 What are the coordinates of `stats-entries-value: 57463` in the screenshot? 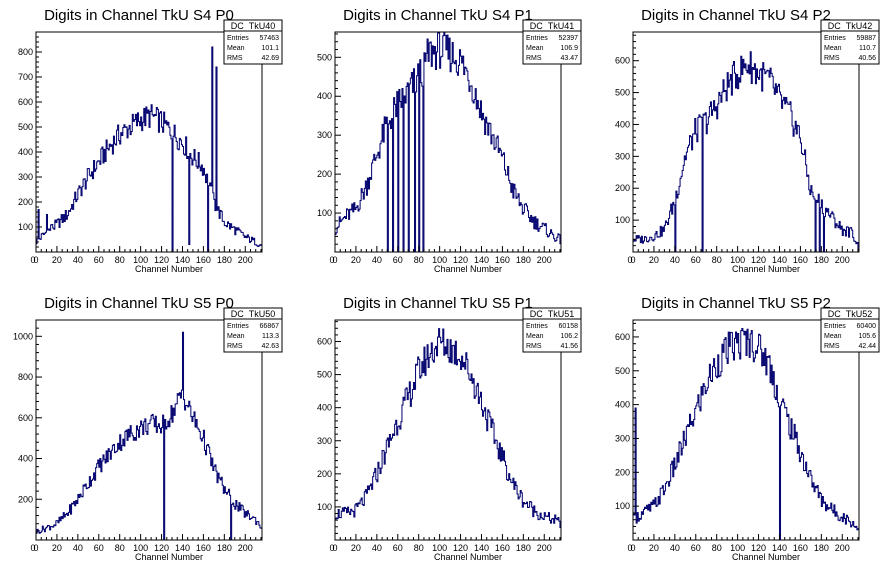 It's located at (270, 38).